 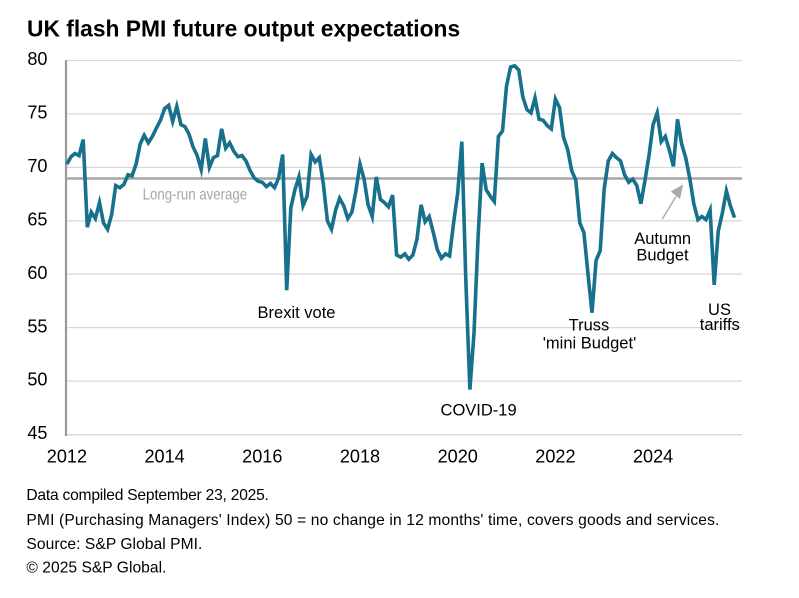 What do you see at coordinates (589, 326) in the screenshot?
I see `svg-text: Truss` at bounding box center [589, 326].